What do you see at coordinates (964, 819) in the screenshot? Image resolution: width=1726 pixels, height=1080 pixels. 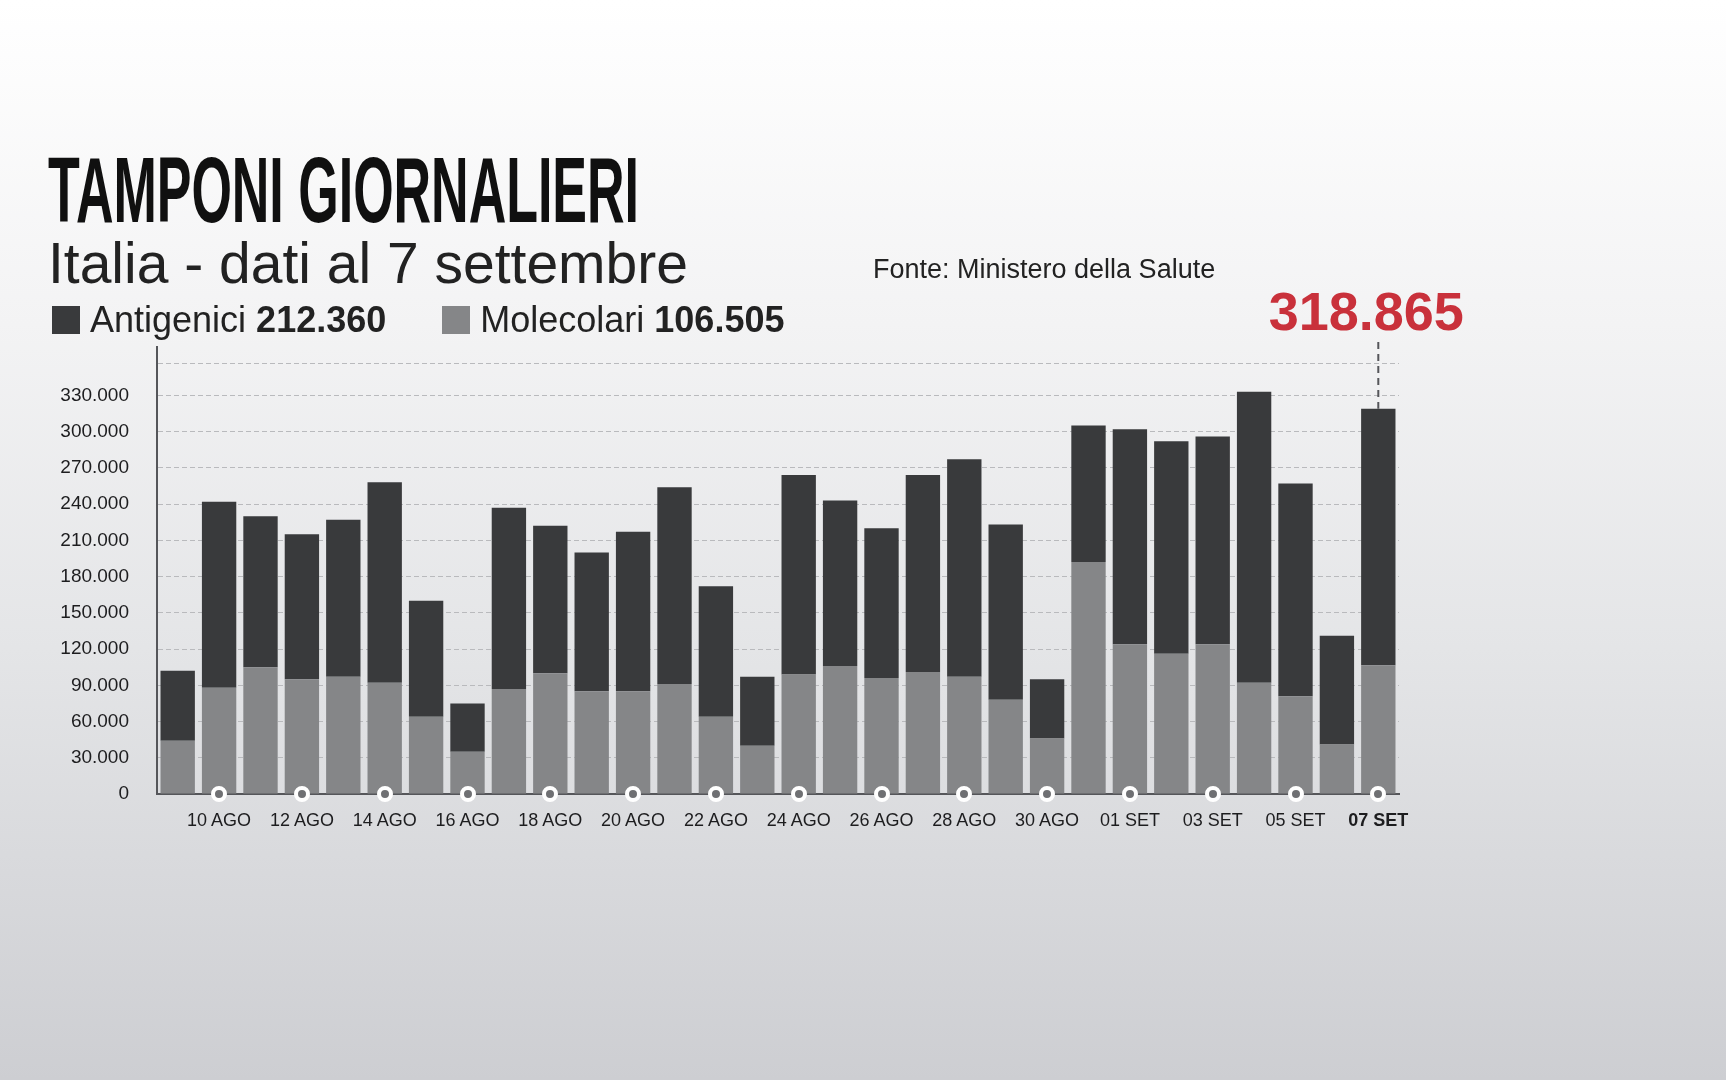 I see `x-tick-label: 28 AGO` at bounding box center [964, 819].